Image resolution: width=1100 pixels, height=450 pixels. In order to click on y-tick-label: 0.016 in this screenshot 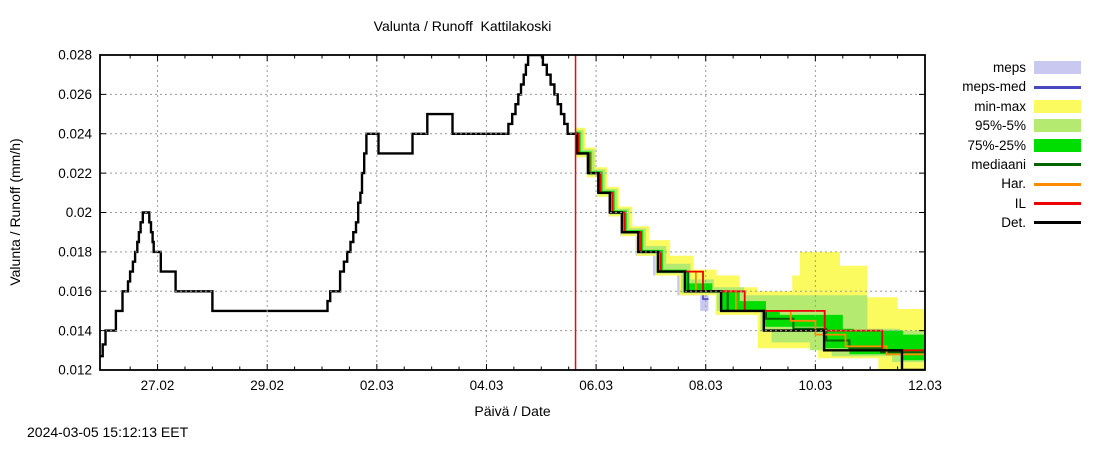, I will do `click(75, 291)`.